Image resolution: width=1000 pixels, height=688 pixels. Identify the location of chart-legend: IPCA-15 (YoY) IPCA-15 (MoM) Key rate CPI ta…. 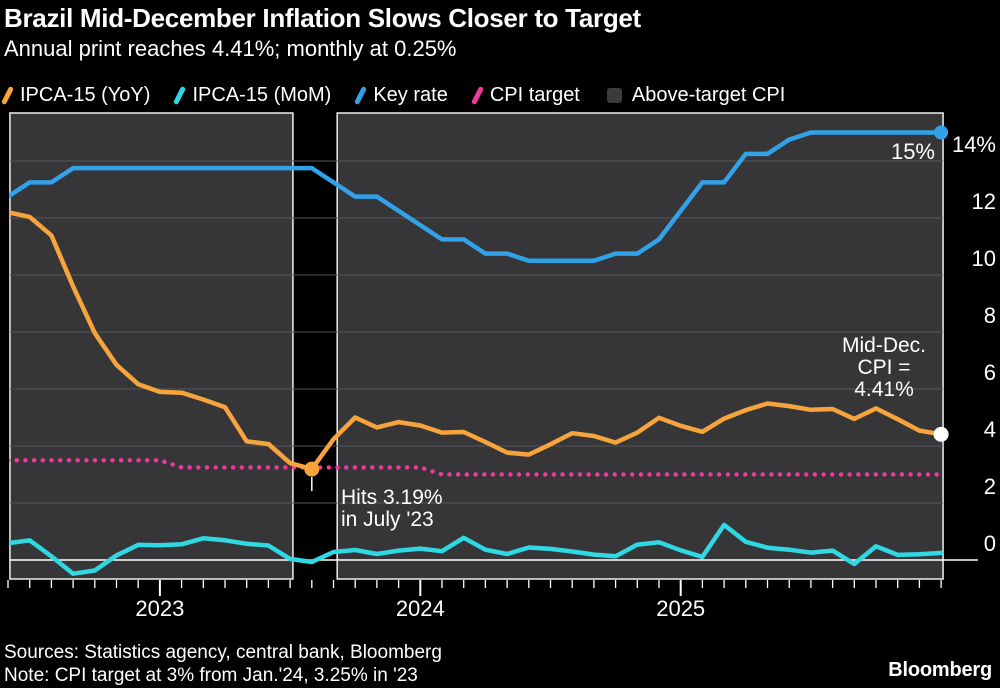
(393, 95).